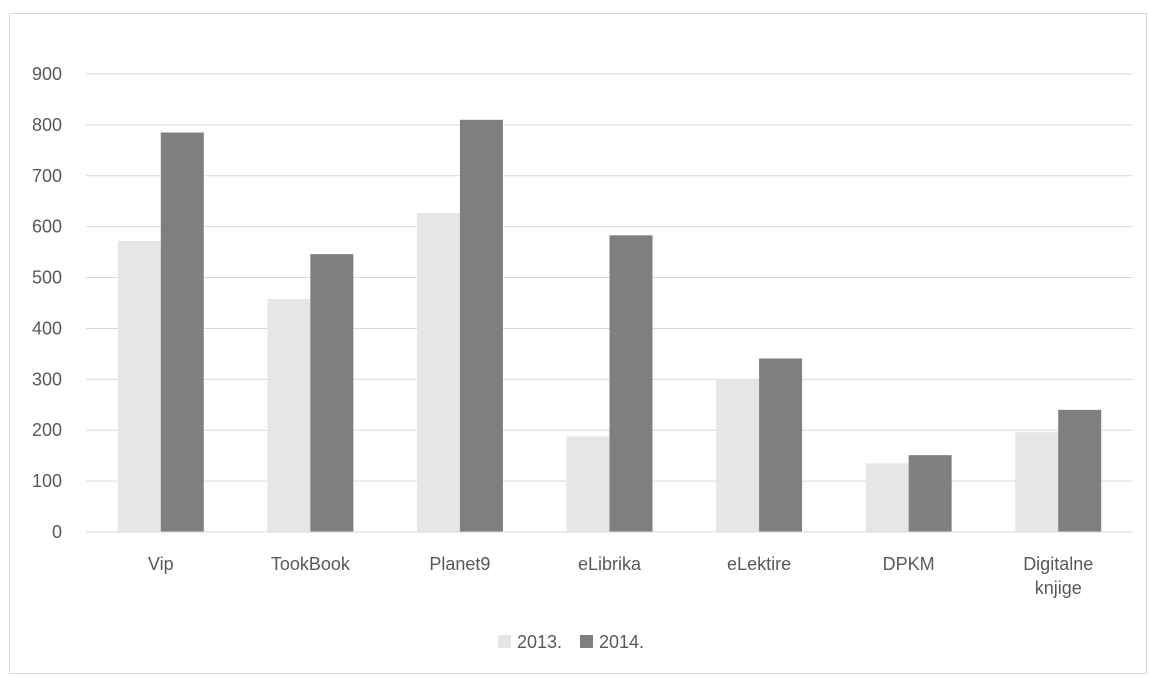  What do you see at coordinates (47, 379) in the screenshot?
I see `y-tick-label: 300` at bounding box center [47, 379].